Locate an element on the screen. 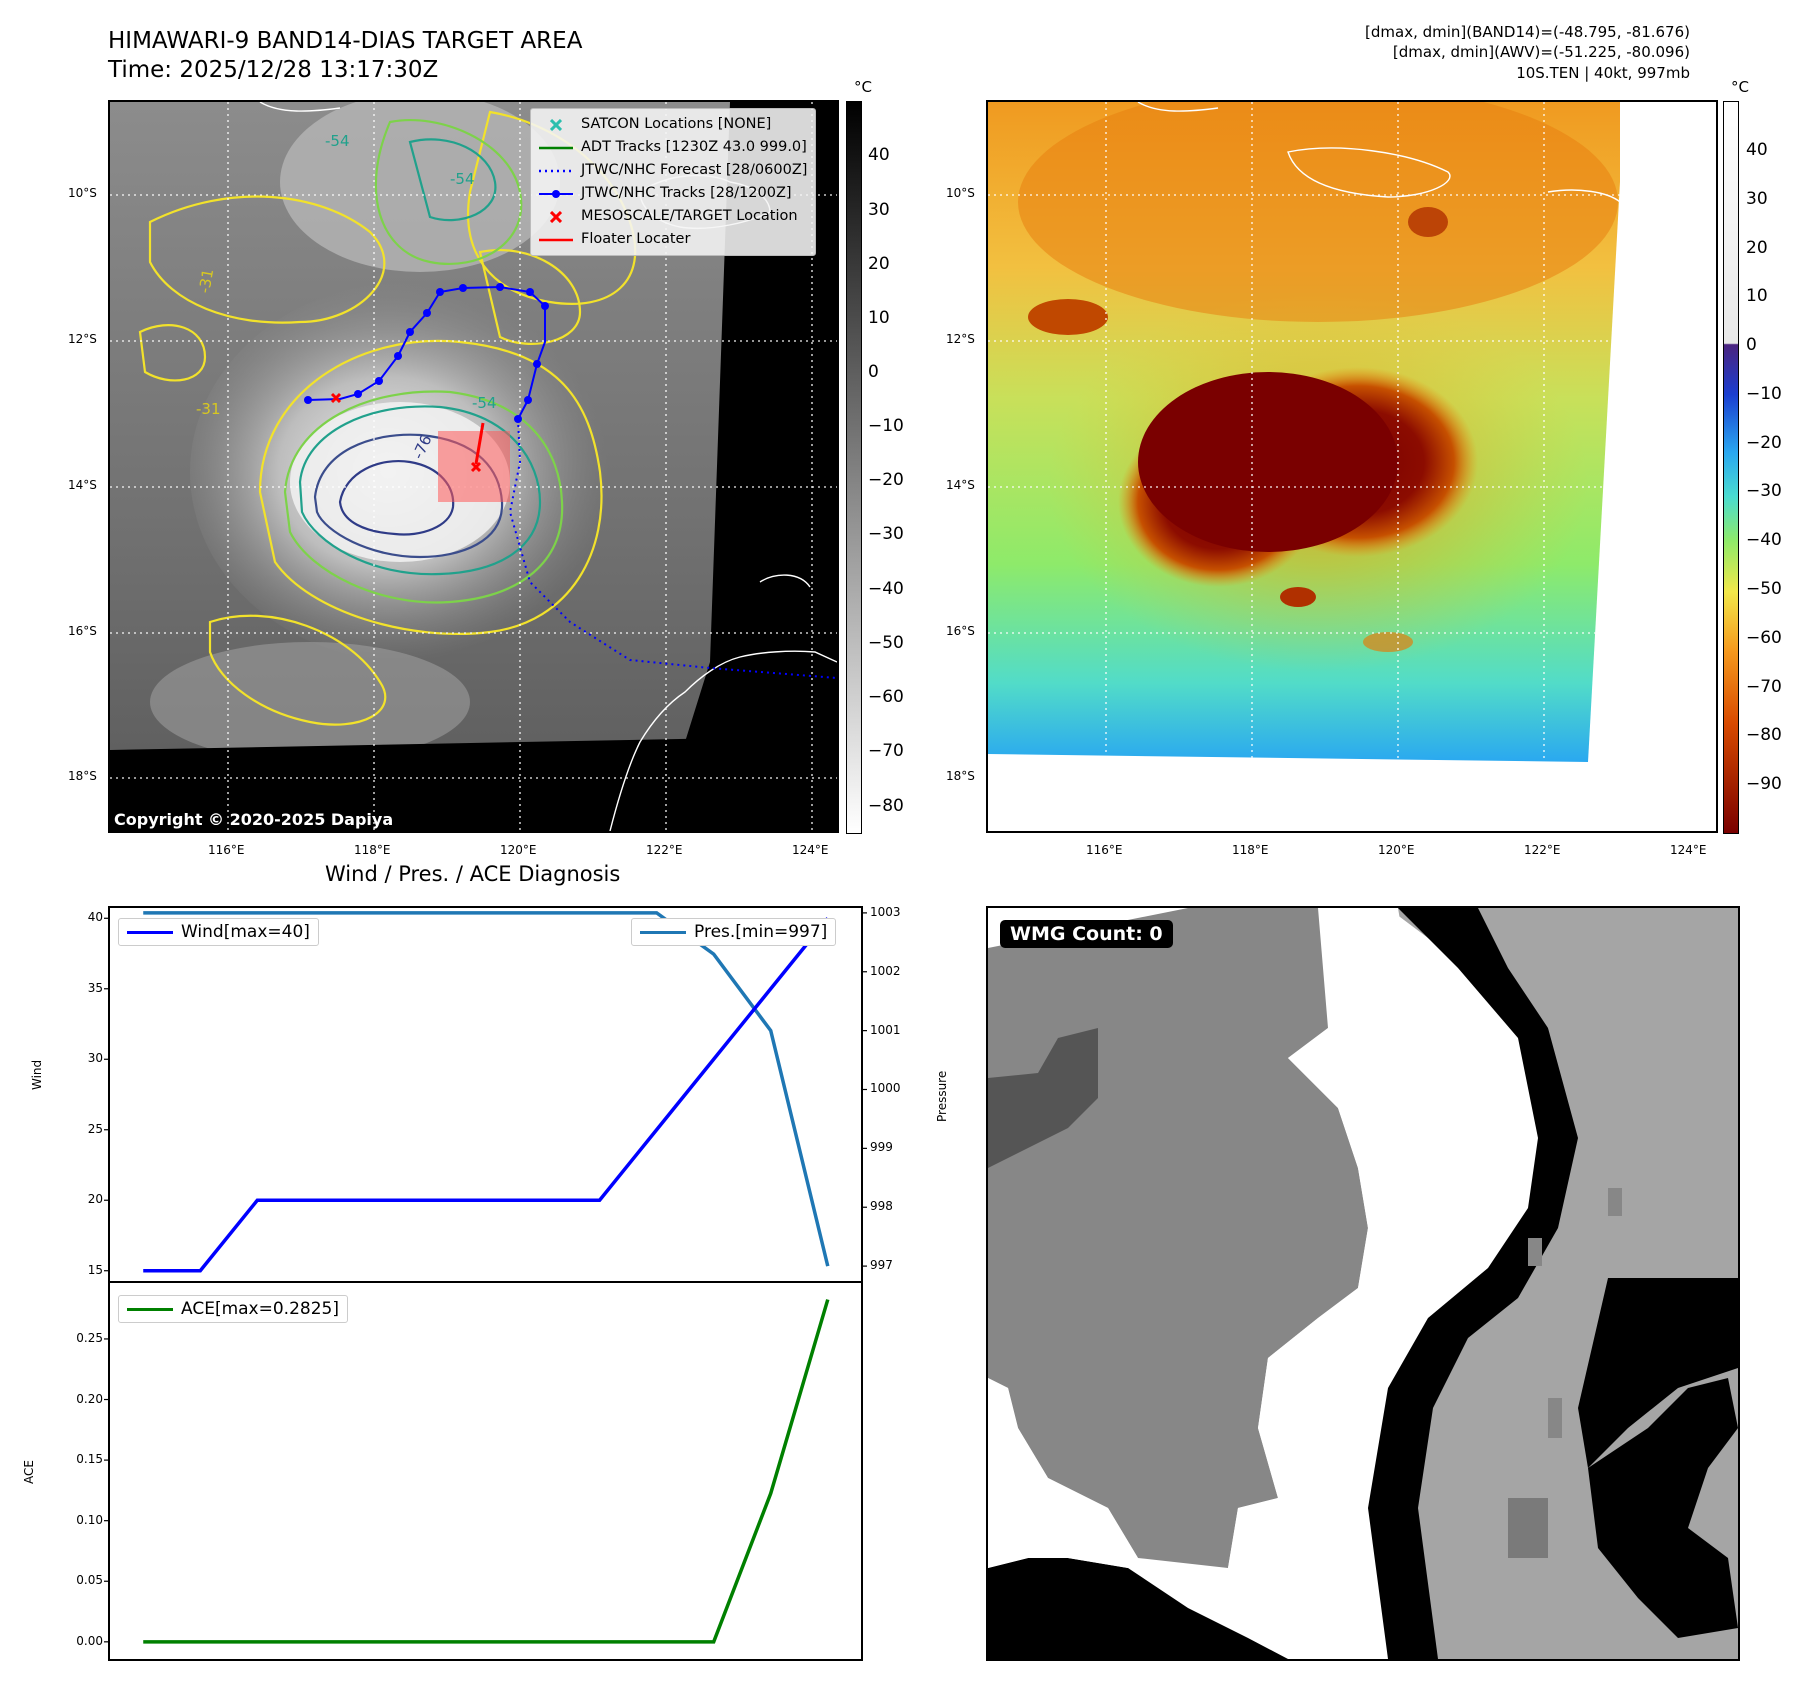  ace-tick-label: 0.00 is located at coordinates (89, 1640).